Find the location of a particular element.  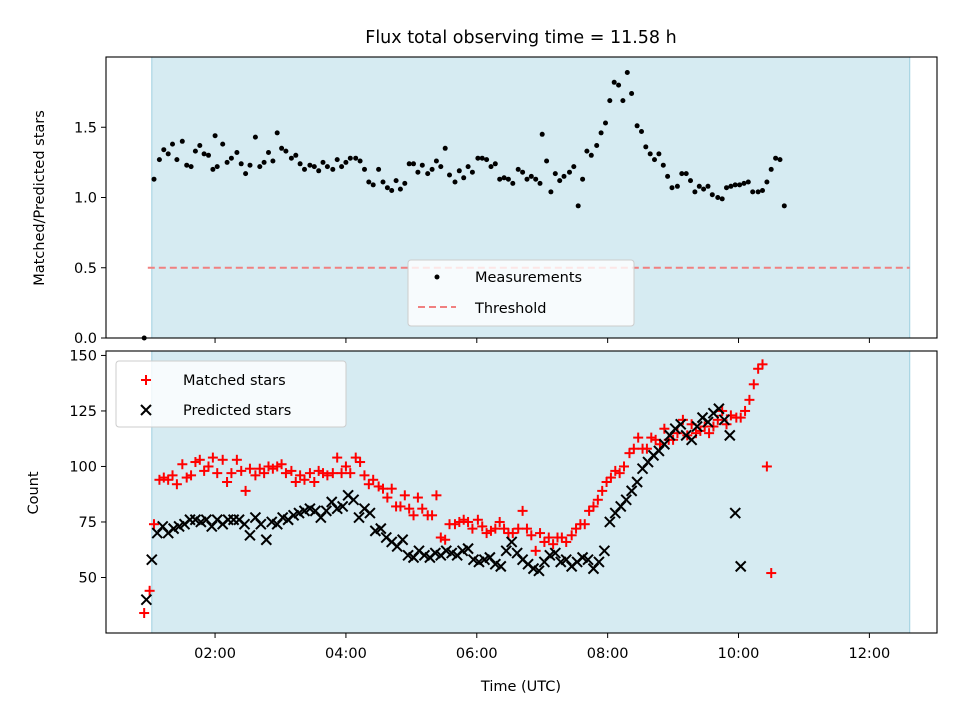

bottom-legend-box is located at coordinates (231, 394).